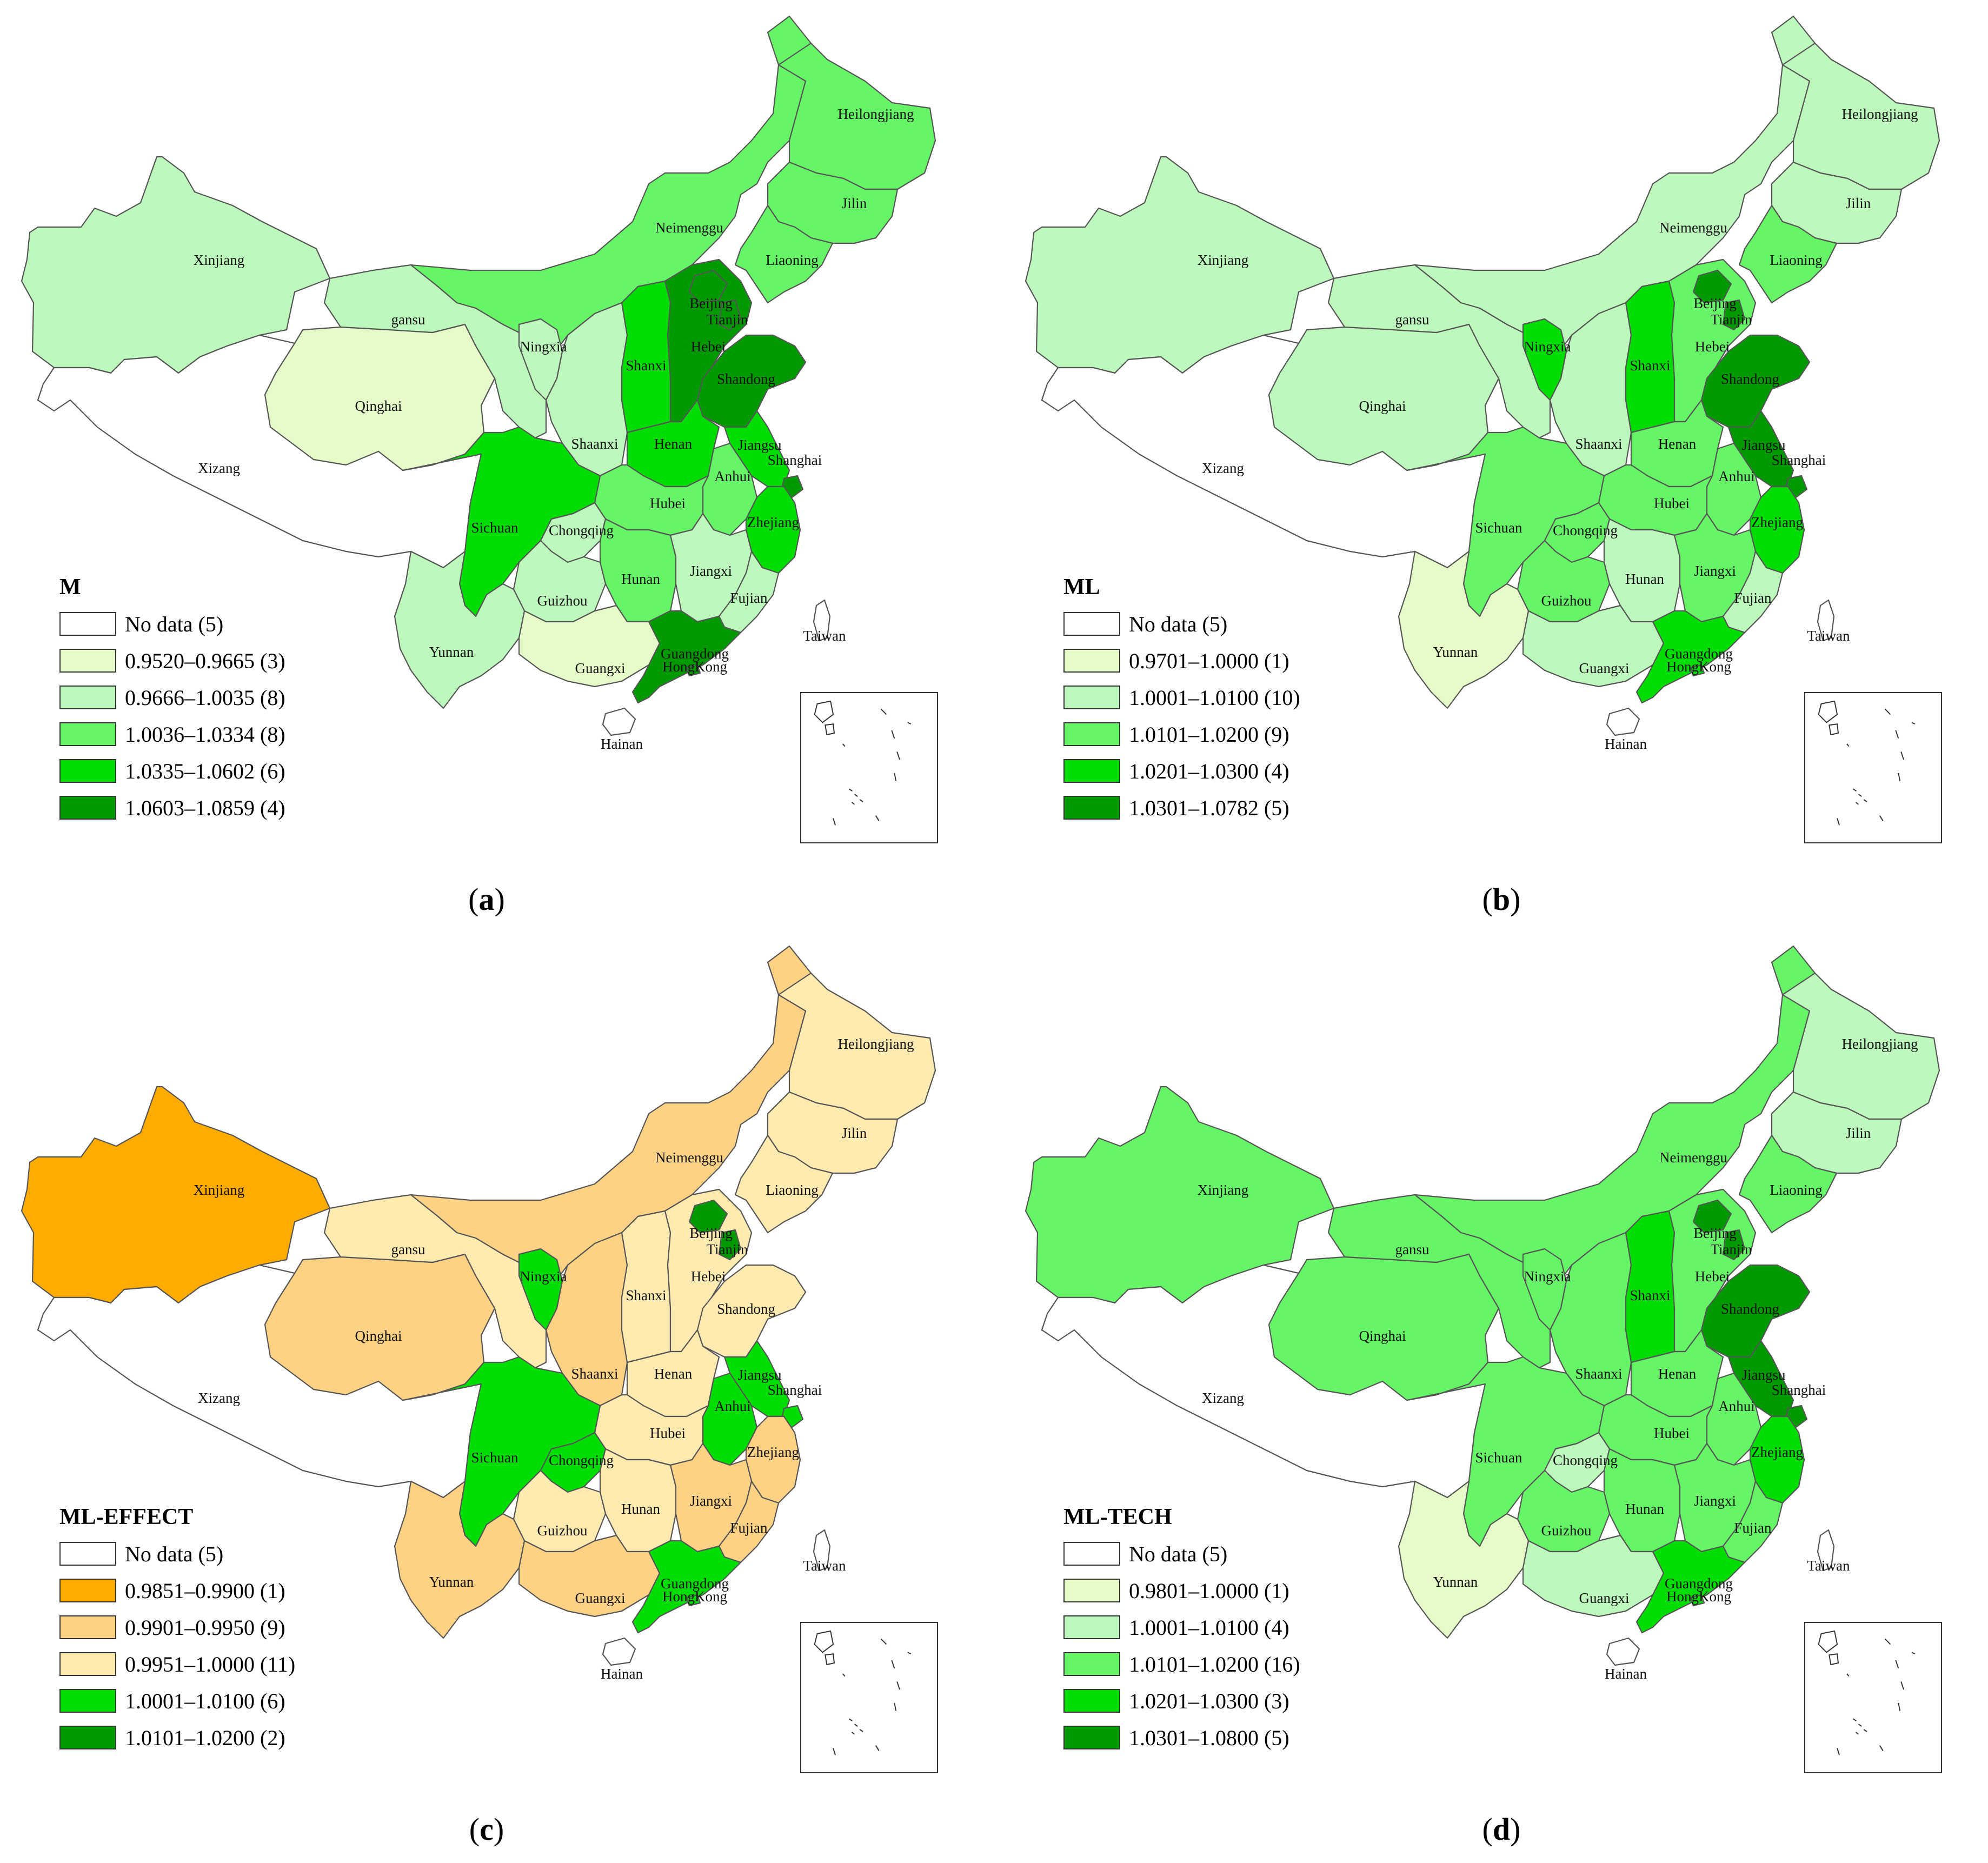  Describe the element at coordinates (1796, 260) in the screenshot. I see `province-label-liaoning: Liaoning` at that location.